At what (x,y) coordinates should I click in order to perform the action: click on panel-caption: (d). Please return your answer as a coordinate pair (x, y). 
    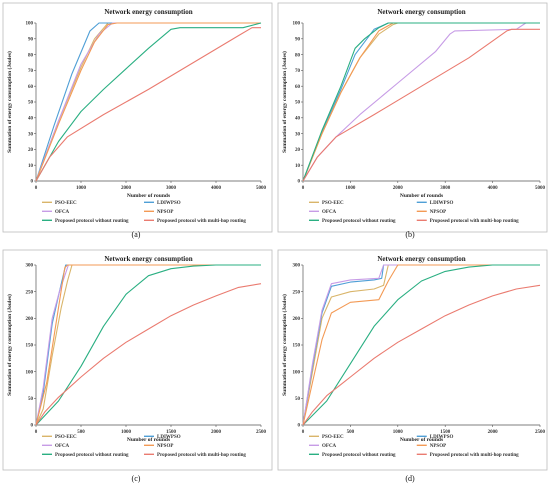
    Looking at the image, I should click on (410, 478).